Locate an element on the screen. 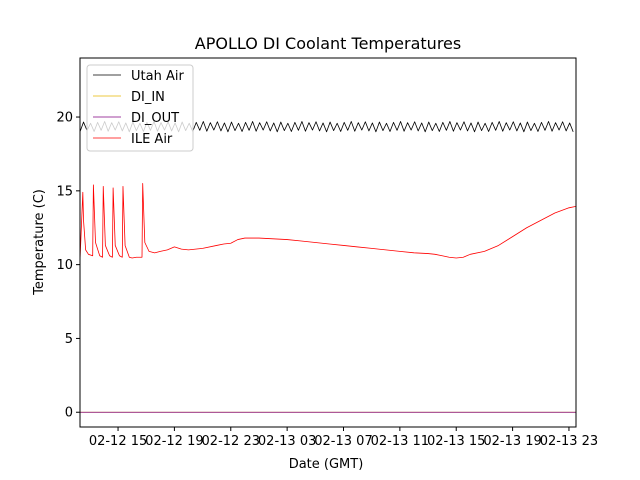  y-tick-label: 0 is located at coordinates (69, 413).